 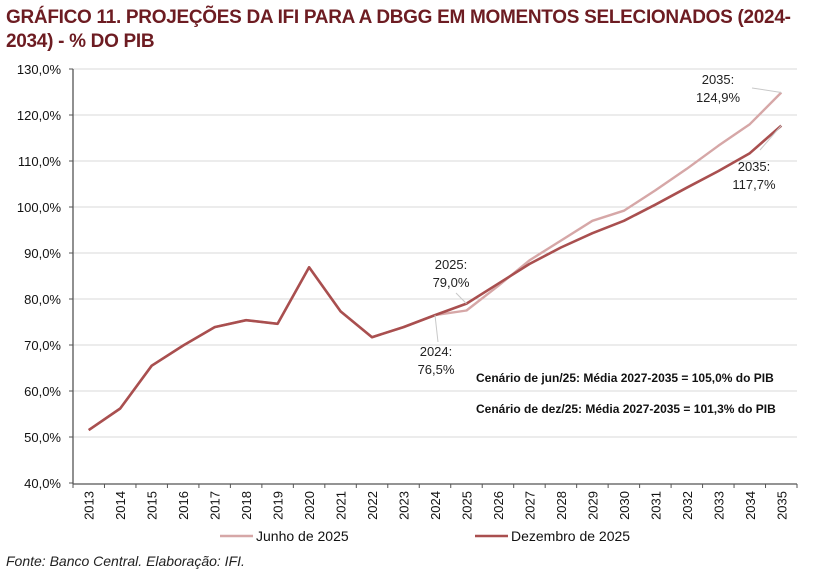 I want to click on y-tick-label: 50,0%, so click(x=42, y=437).